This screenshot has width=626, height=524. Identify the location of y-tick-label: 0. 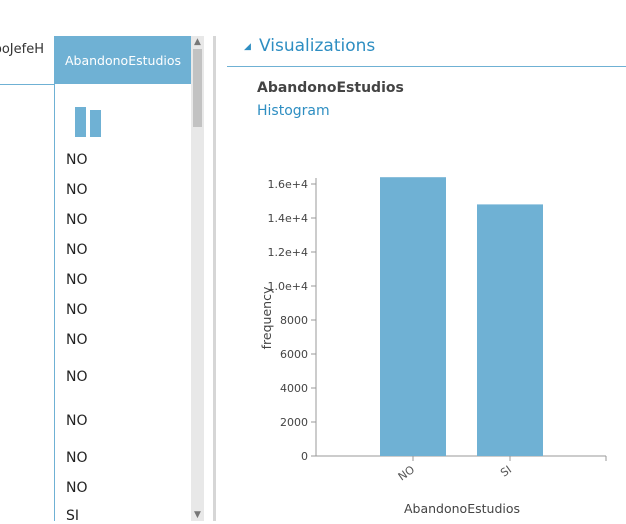
(304, 456).